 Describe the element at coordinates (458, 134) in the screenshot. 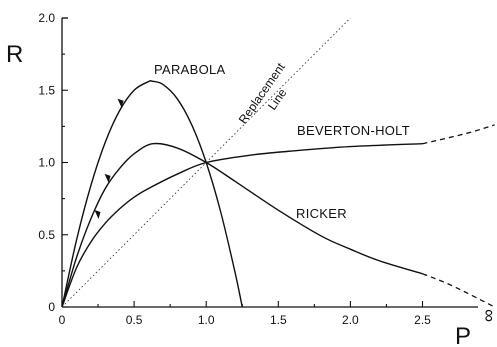

I see `beverton-holt-dashed-tail` at that location.